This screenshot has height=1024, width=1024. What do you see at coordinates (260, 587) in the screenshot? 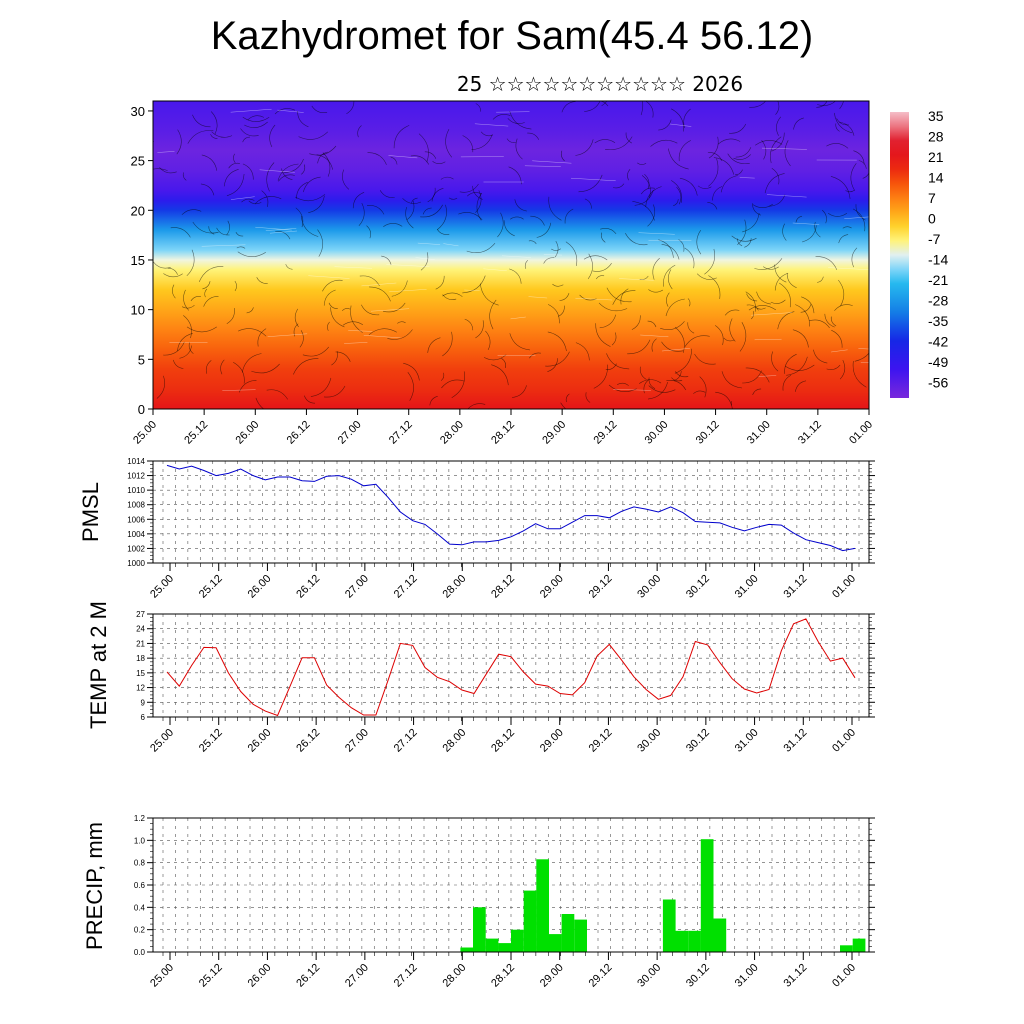
I see `x-tick-label: 26.00` at bounding box center [260, 587].